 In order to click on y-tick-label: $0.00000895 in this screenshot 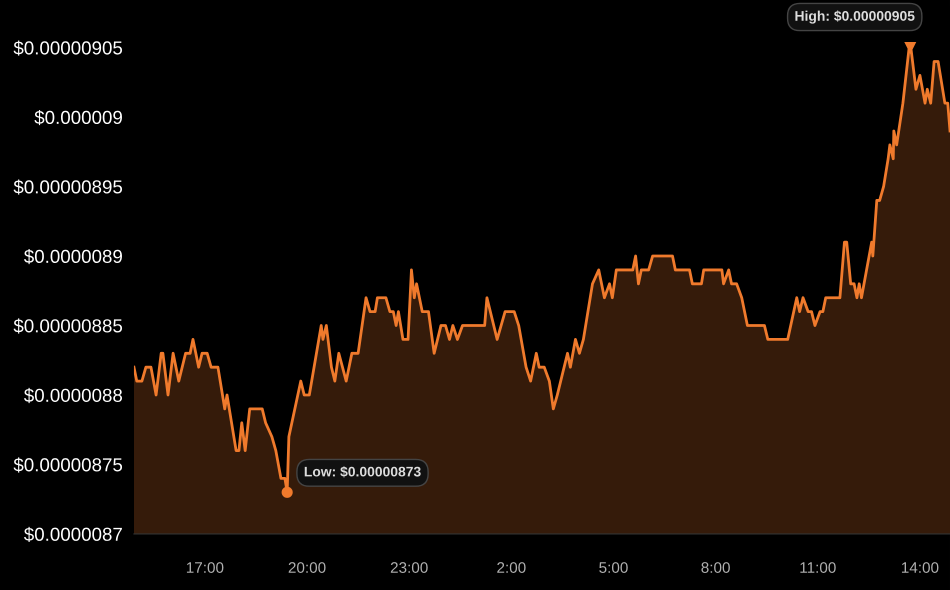, I will do `click(68, 187)`.